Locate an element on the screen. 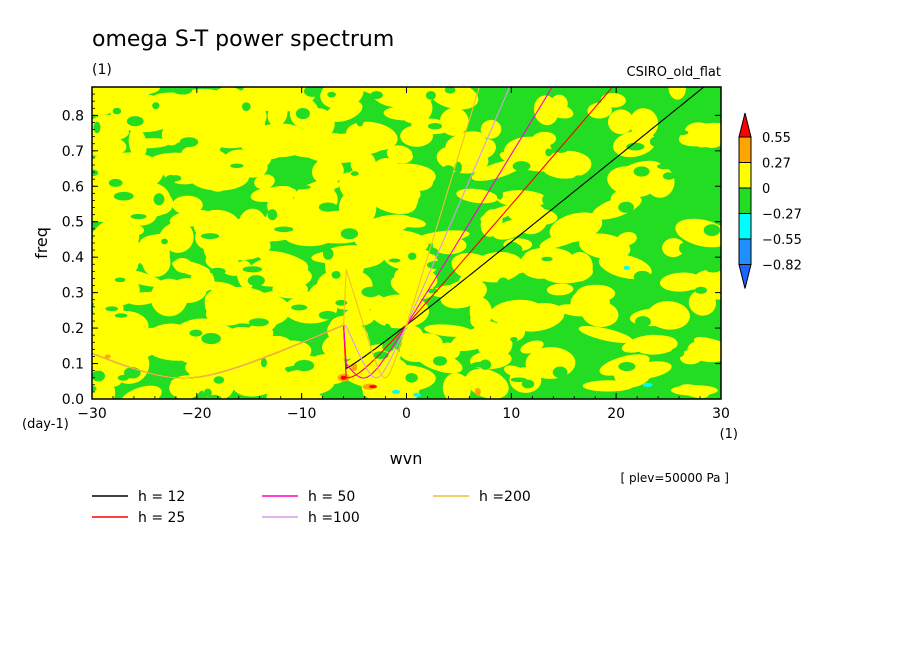 This screenshot has width=904, height=654. x-axis-label: wvn is located at coordinates (406, 458).